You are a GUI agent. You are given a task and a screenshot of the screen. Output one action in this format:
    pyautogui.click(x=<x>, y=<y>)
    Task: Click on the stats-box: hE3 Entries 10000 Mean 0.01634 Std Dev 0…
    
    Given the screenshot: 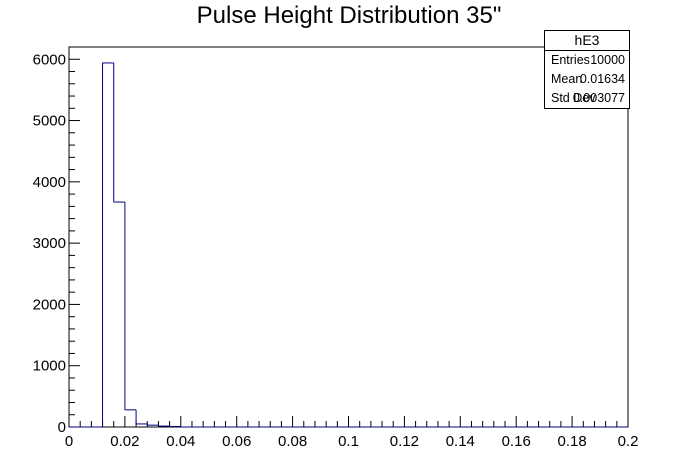 What is the action you would take?
    pyautogui.click(x=587, y=69)
    